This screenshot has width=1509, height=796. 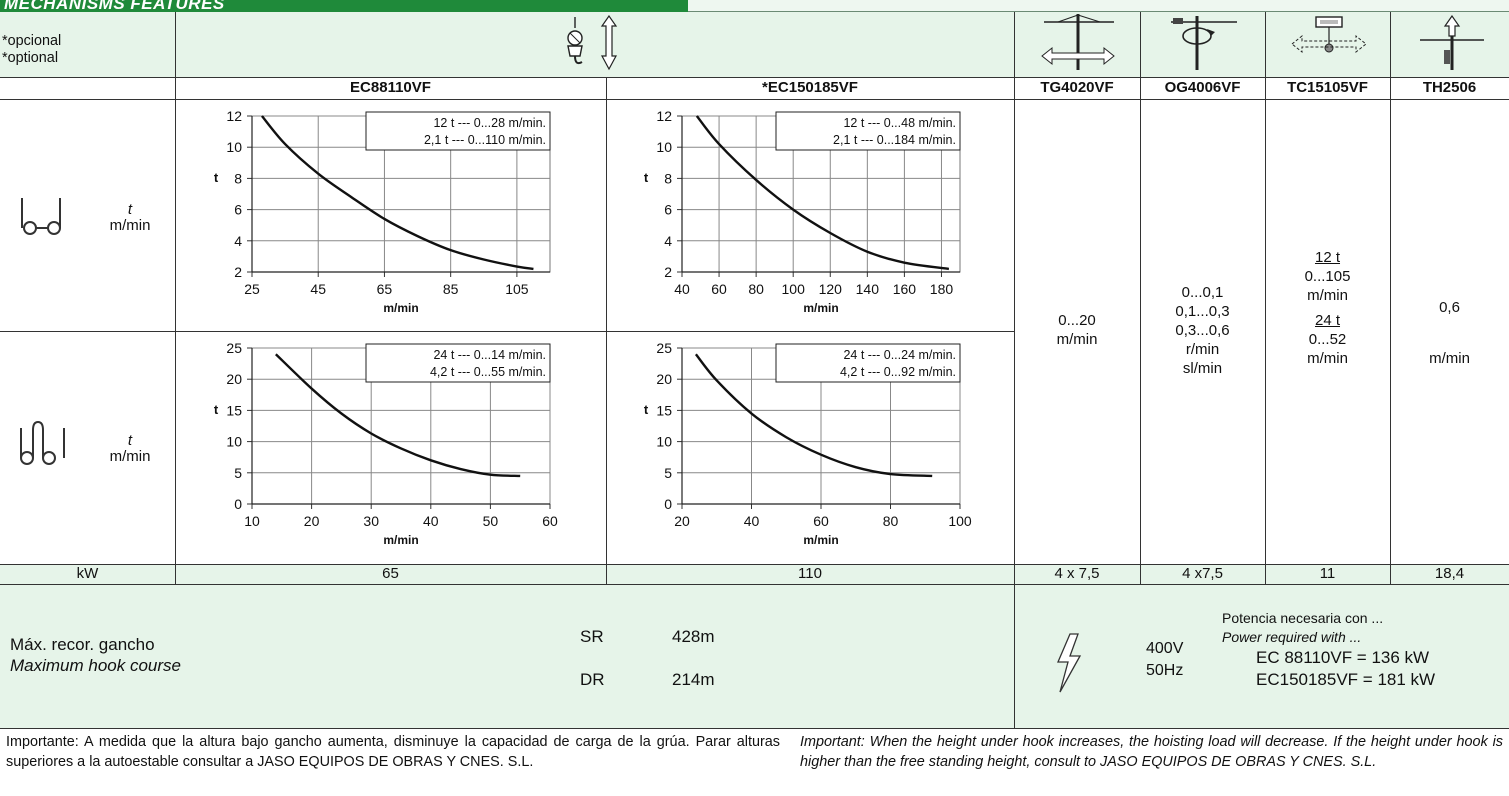 I want to click on single-unit-speed: m/min, so click(x=130, y=225).